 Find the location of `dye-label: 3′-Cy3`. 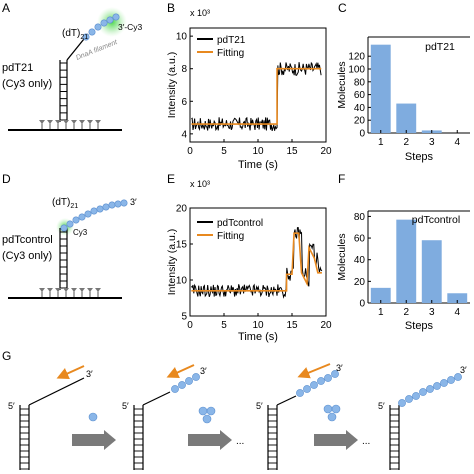

dye-label: 3′-Cy3 is located at coordinates (130, 27).